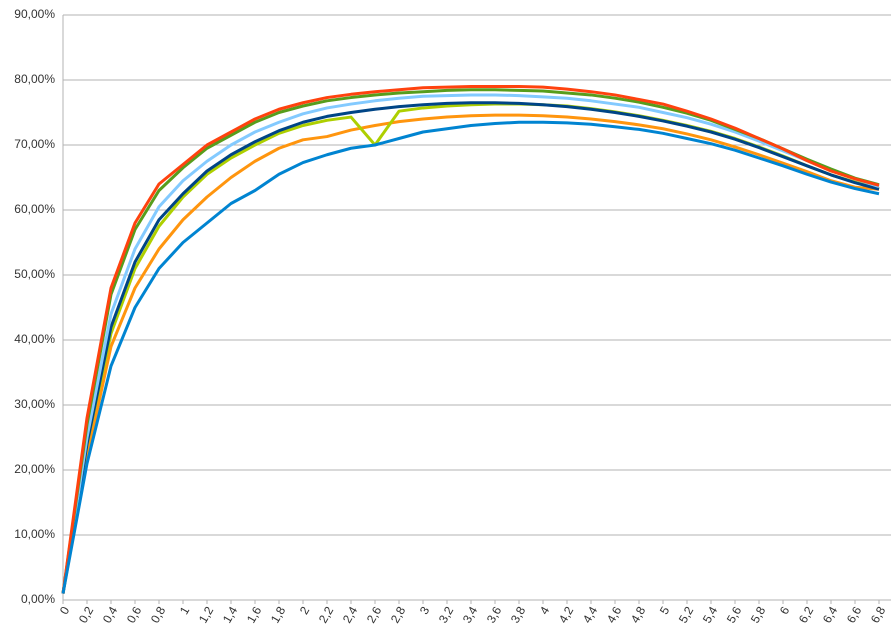 The width and height of the screenshot is (891, 642). Describe the element at coordinates (206, 615) in the screenshot. I see `x-tick-label: 1,2` at that location.